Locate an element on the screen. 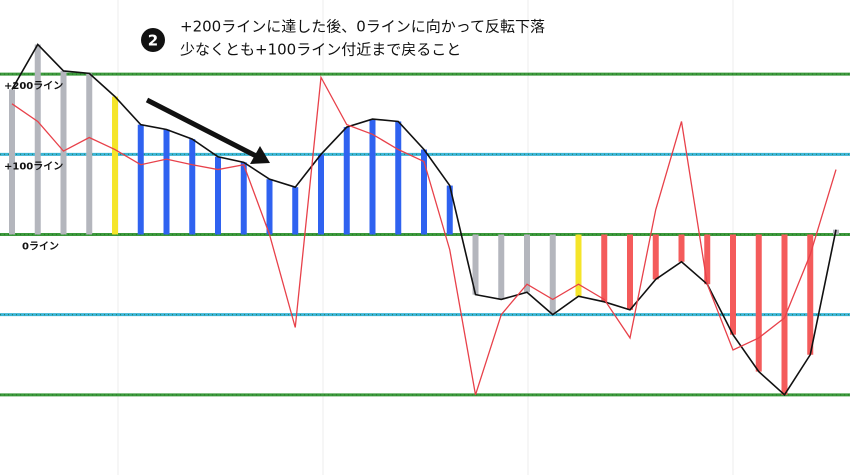  annotation-badge is located at coordinates (153, 40).